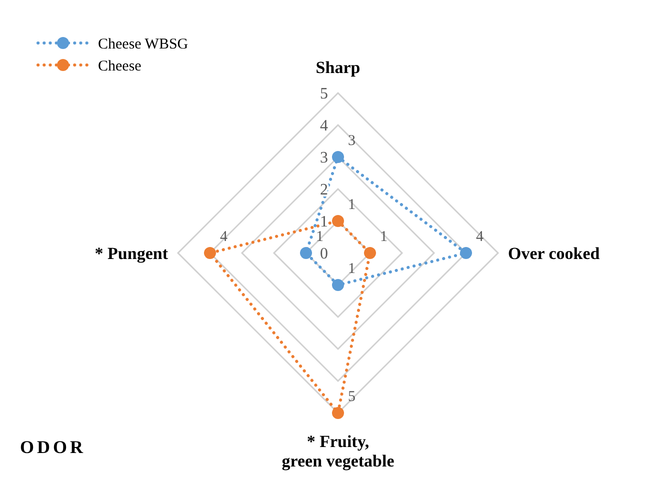  I want to click on spoke-label: Sharp, so click(338, 67).